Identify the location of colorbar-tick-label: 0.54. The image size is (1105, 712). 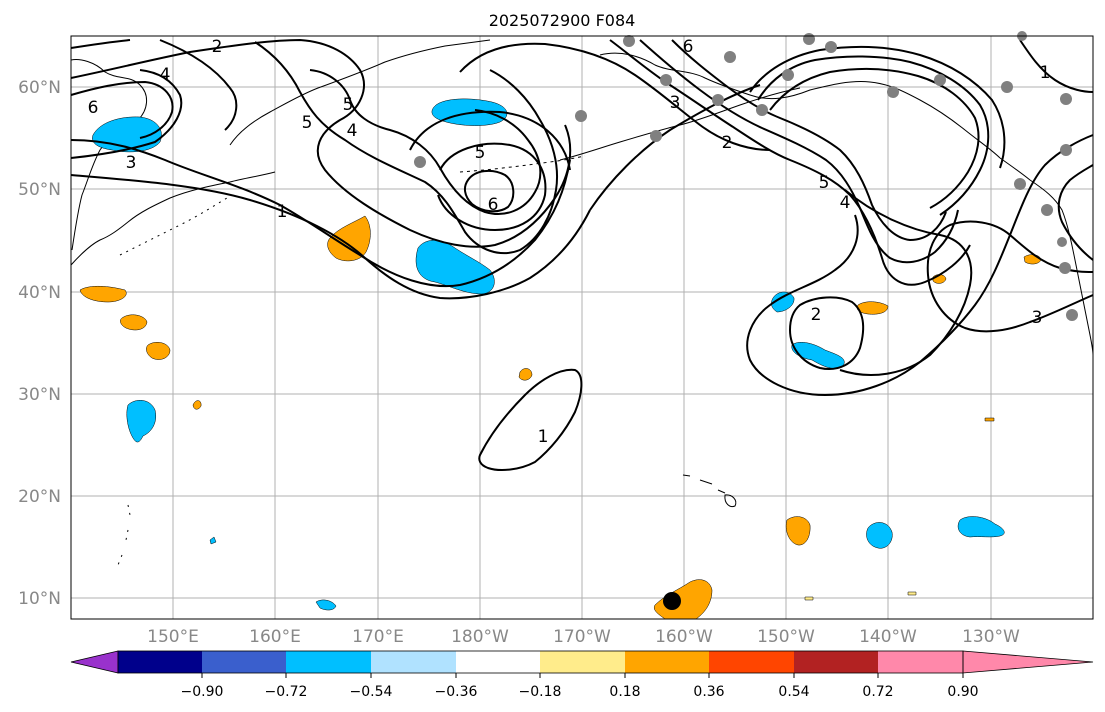
(793, 692).